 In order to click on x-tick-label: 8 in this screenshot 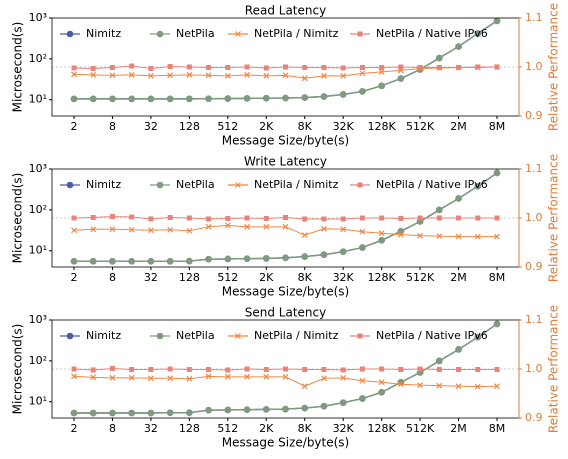, I will do `click(112, 277)`.